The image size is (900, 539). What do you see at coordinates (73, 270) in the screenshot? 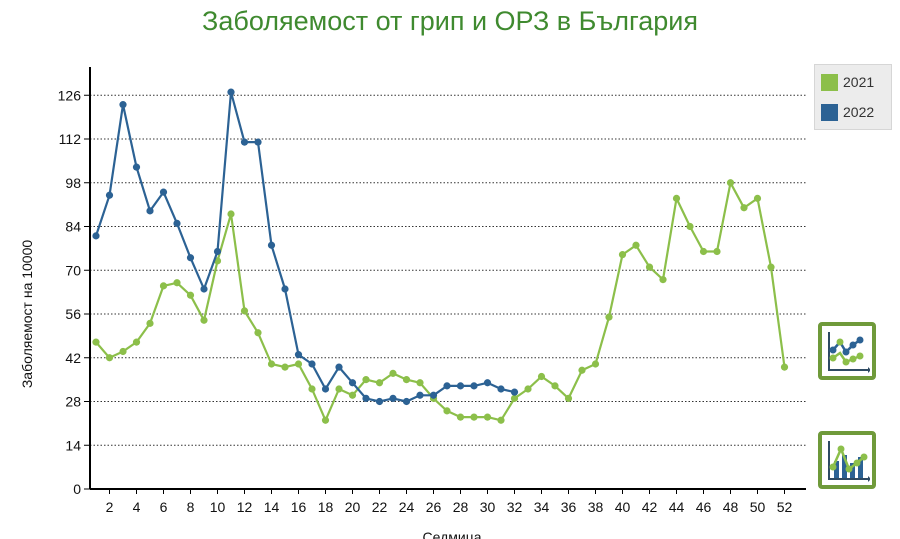
I see `y-tick-label-70: 70` at bounding box center [73, 270].